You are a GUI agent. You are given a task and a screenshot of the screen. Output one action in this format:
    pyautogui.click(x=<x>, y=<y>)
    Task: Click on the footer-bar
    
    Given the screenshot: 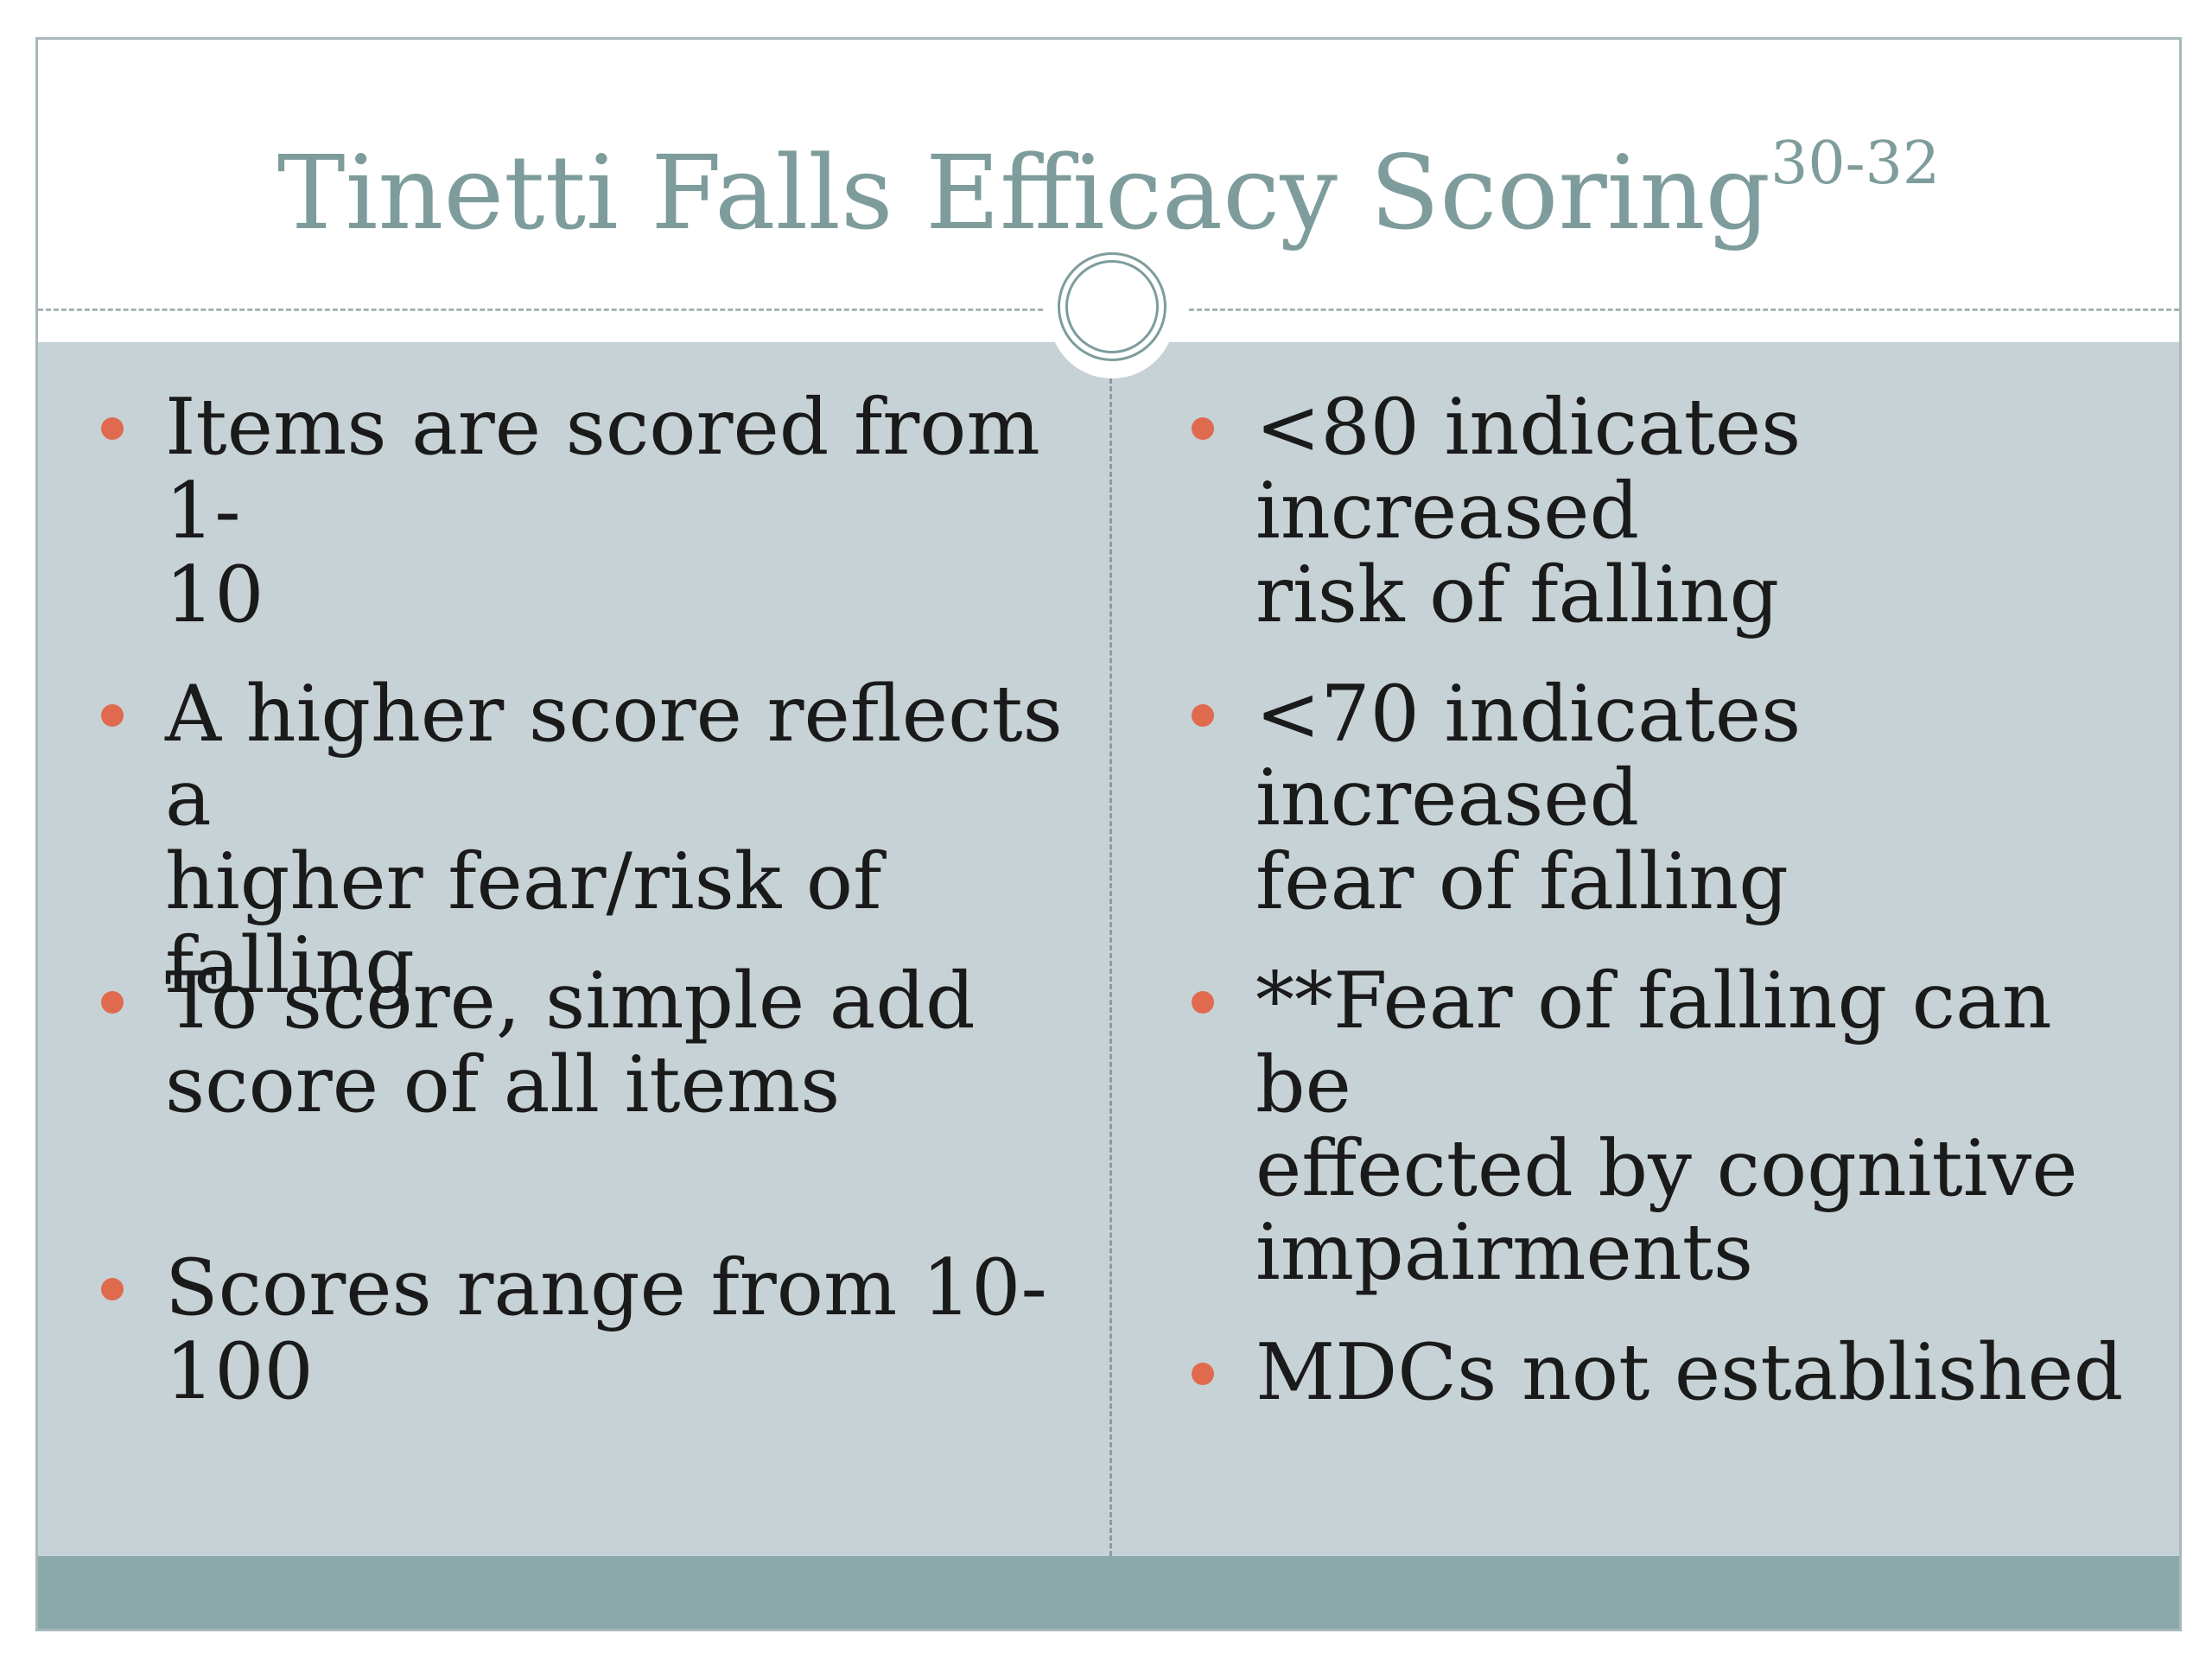 What is the action you would take?
    pyautogui.click(x=1108, y=1592)
    